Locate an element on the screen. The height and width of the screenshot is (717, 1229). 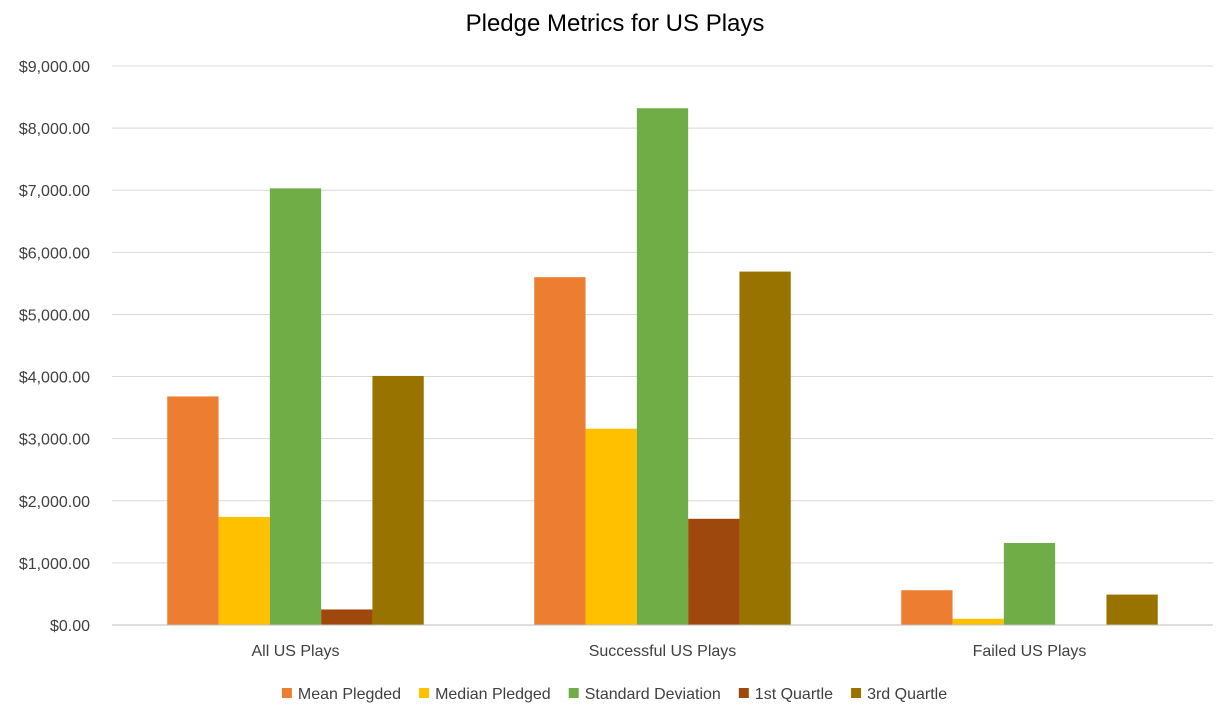
y-tick-label: $7,000.00 is located at coordinates (54, 191).